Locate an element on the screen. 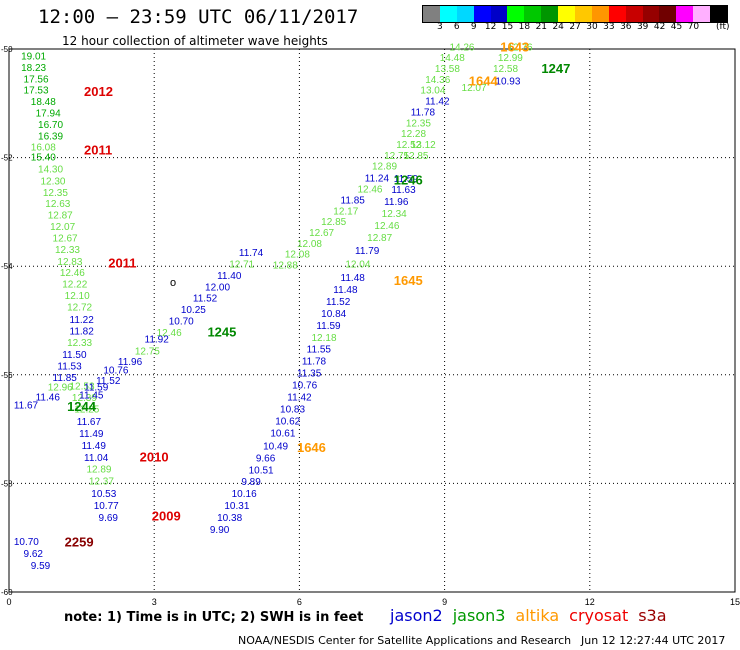 The height and width of the screenshot is (650, 740). color-scale-label: 3 is located at coordinates (440, 27).